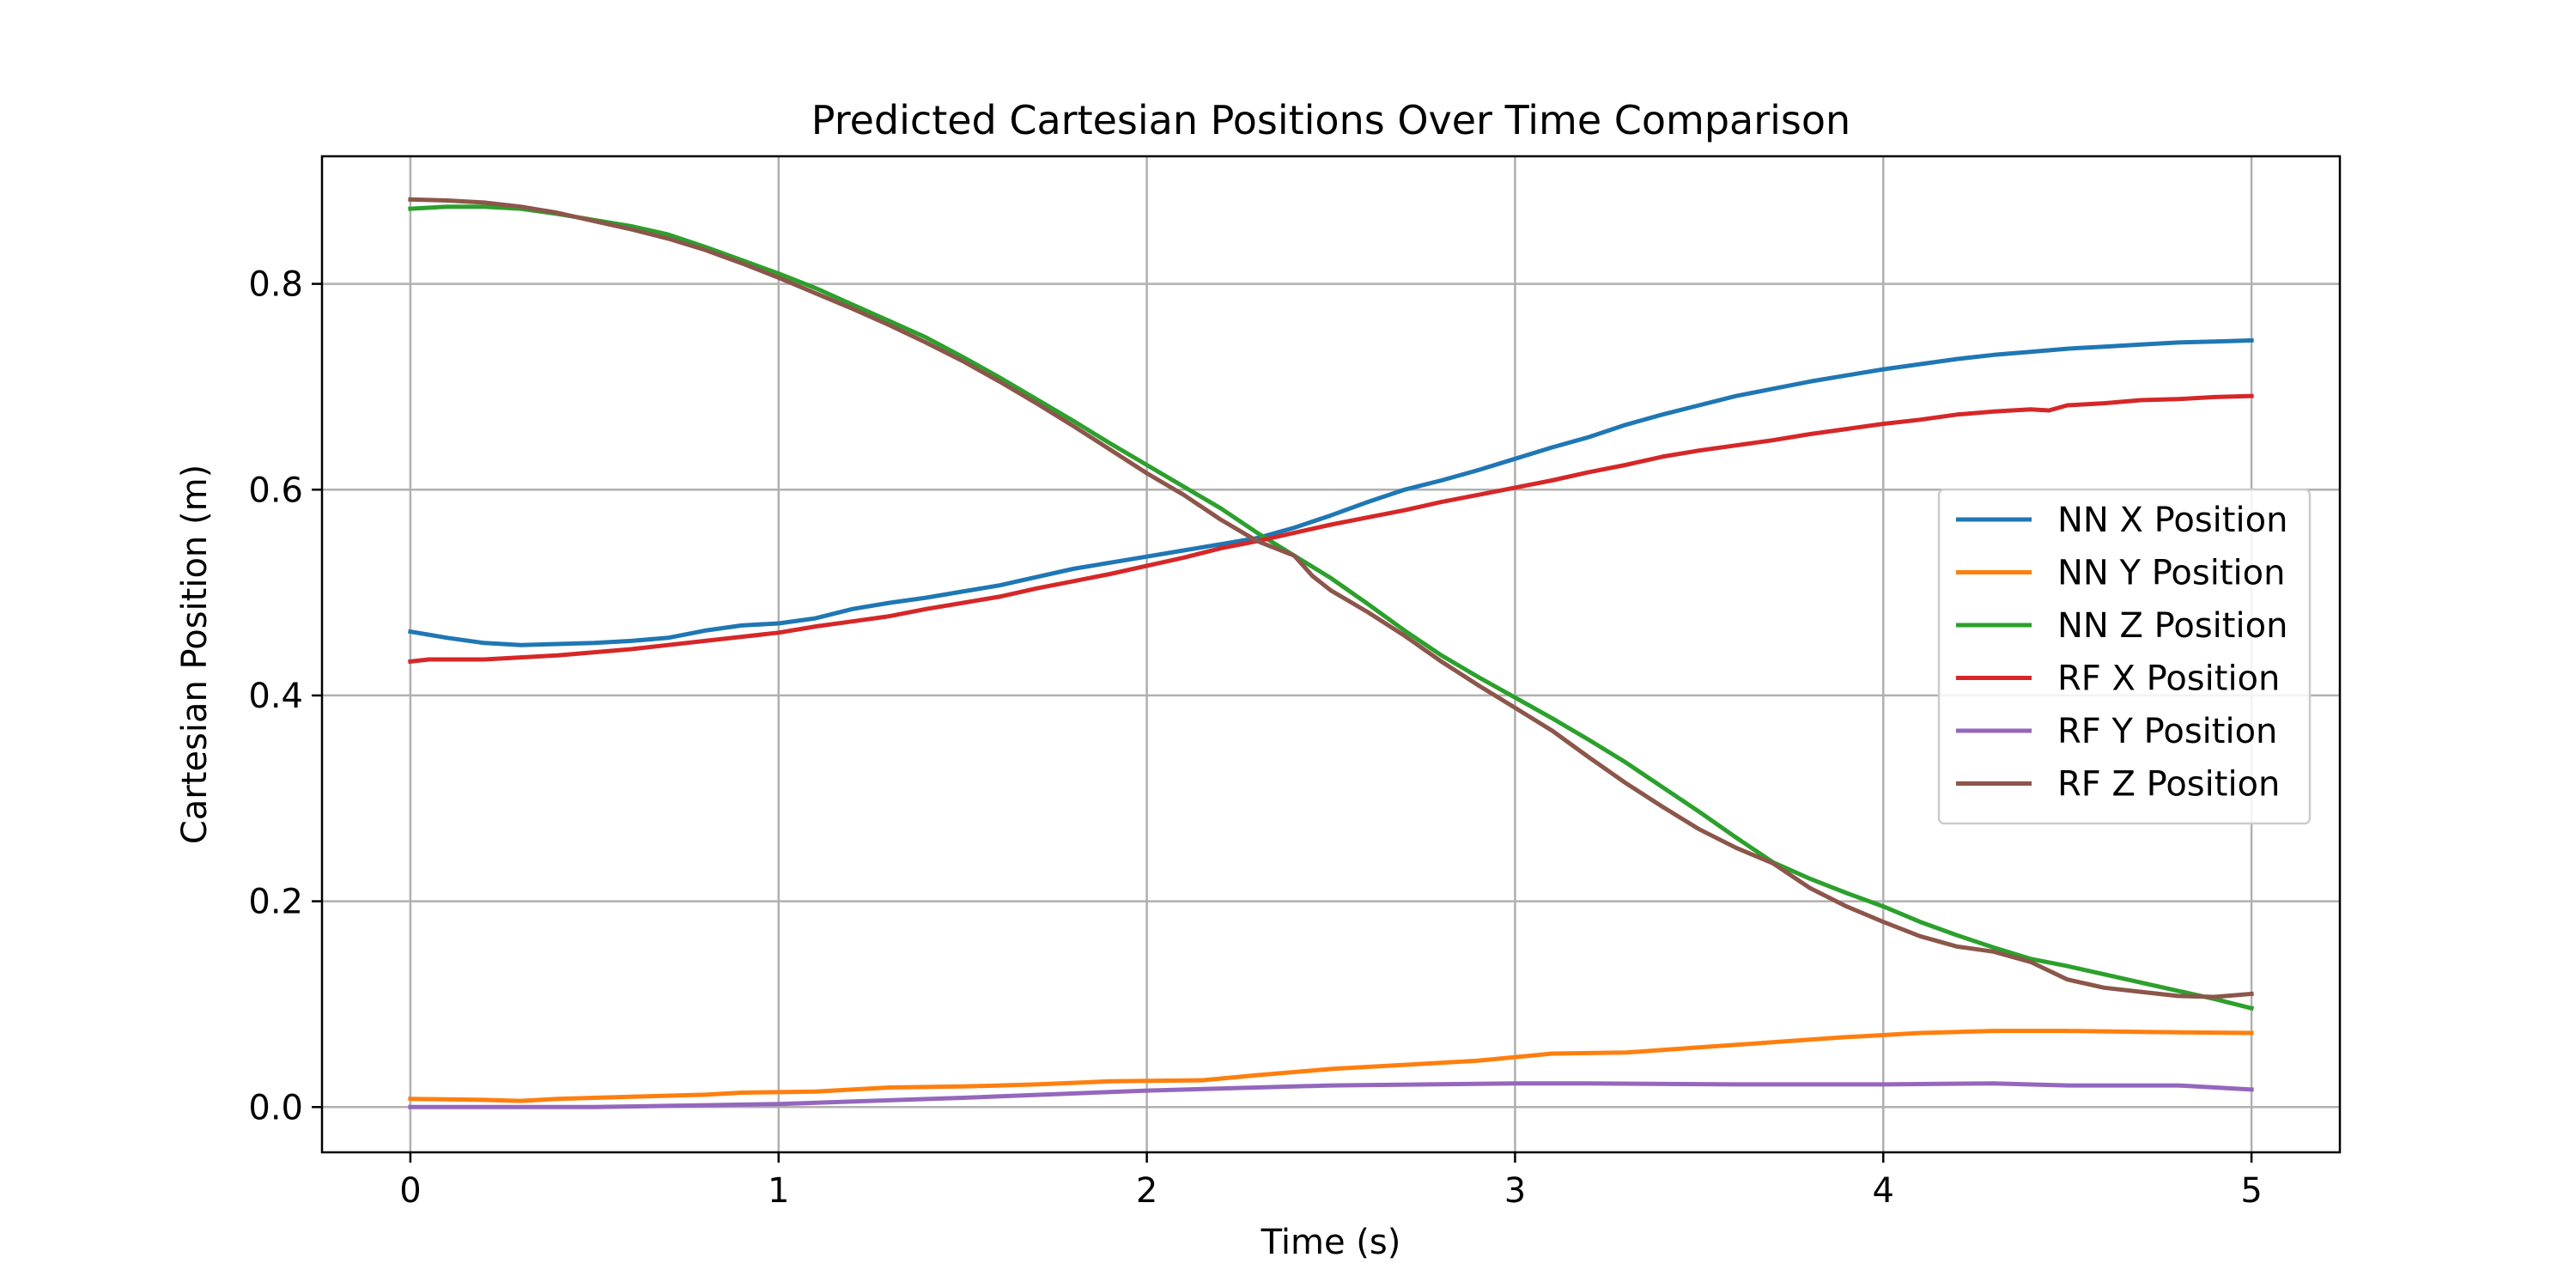  Describe the element at coordinates (2172, 626) in the screenshot. I see `legend-label-nn-z-position: NN Z Position` at that location.